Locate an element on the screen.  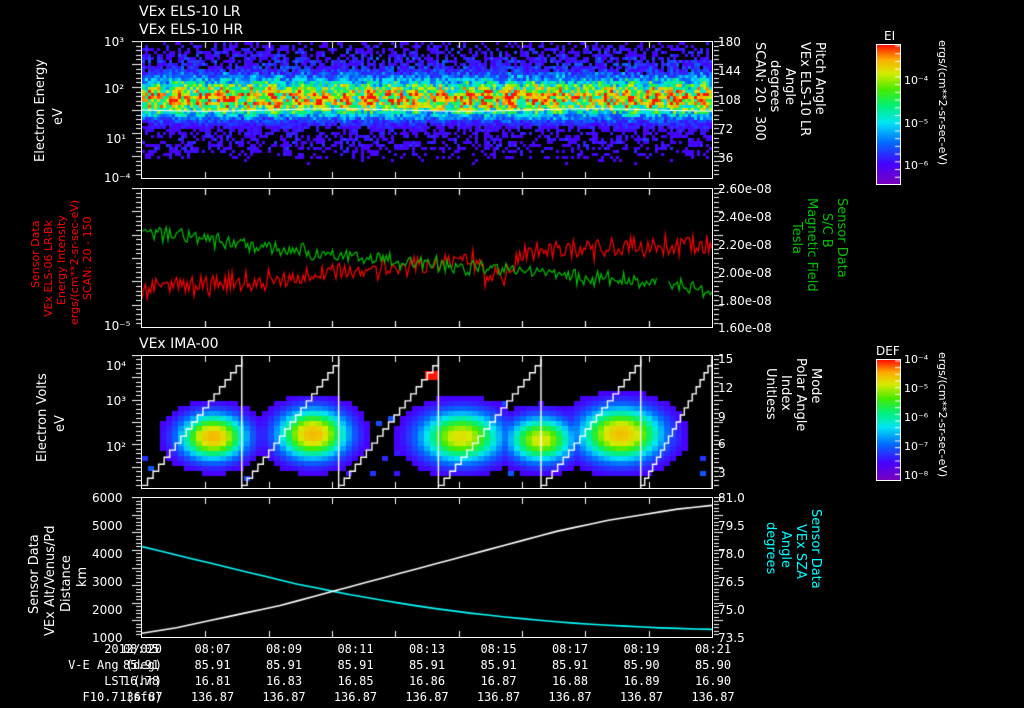
panel1-ytick-100: 10² is located at coordinates (114, 89).